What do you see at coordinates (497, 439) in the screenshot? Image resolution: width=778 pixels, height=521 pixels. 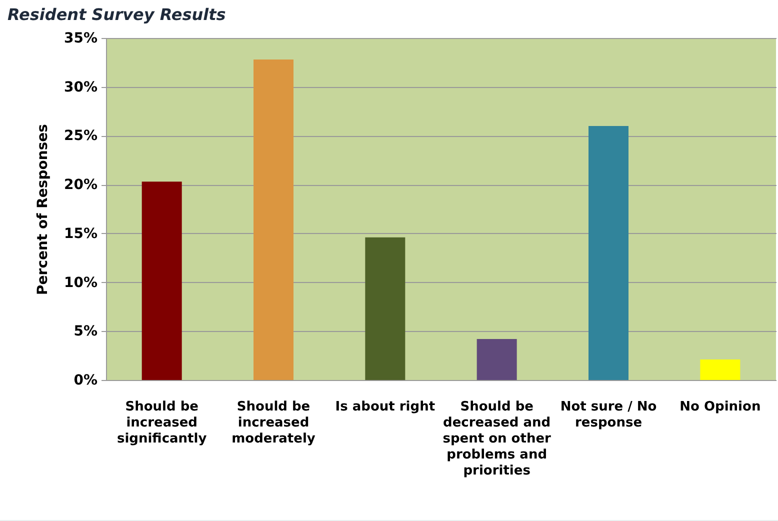 I see `x-tick-label: Should be decreased and spent on other problems and priorities` at bounding box center [497, 439].